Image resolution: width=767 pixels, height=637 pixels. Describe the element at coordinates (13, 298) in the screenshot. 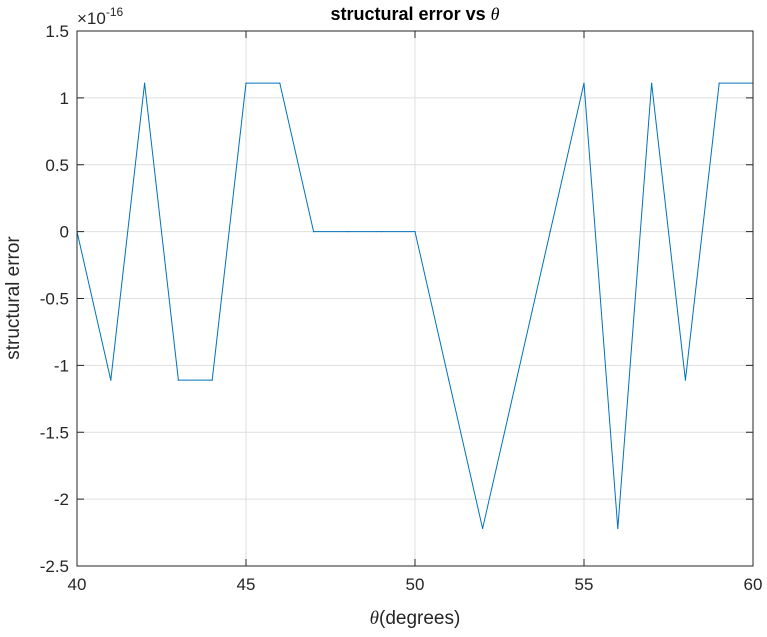

I see `y-axis-label: structural error` at that location.